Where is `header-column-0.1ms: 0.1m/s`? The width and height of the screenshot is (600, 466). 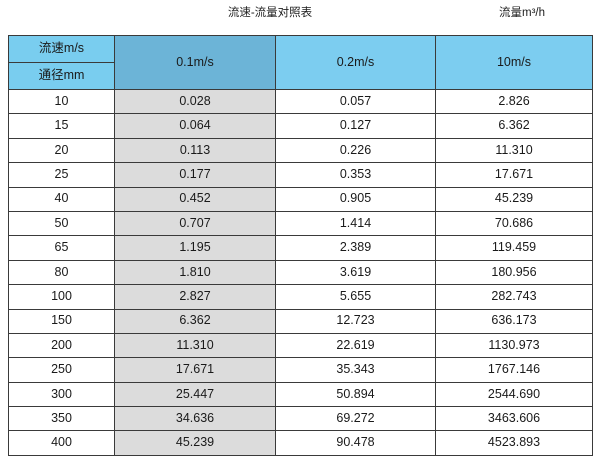 header-column-0.1ms: 0.1m/s is located at coordinates (195, 62).